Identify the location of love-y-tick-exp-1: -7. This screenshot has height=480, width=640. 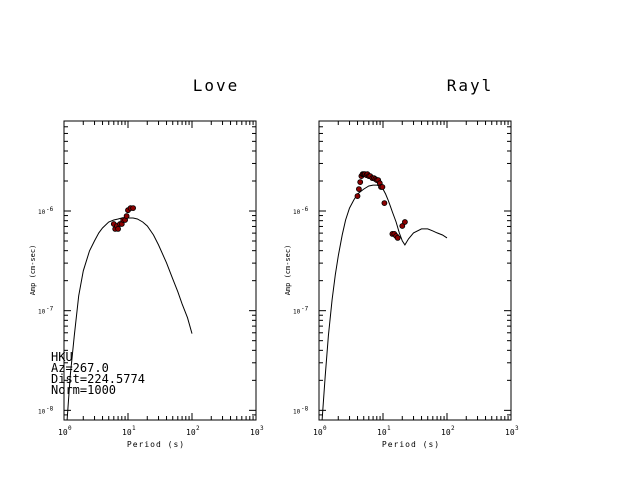
(50, 309).